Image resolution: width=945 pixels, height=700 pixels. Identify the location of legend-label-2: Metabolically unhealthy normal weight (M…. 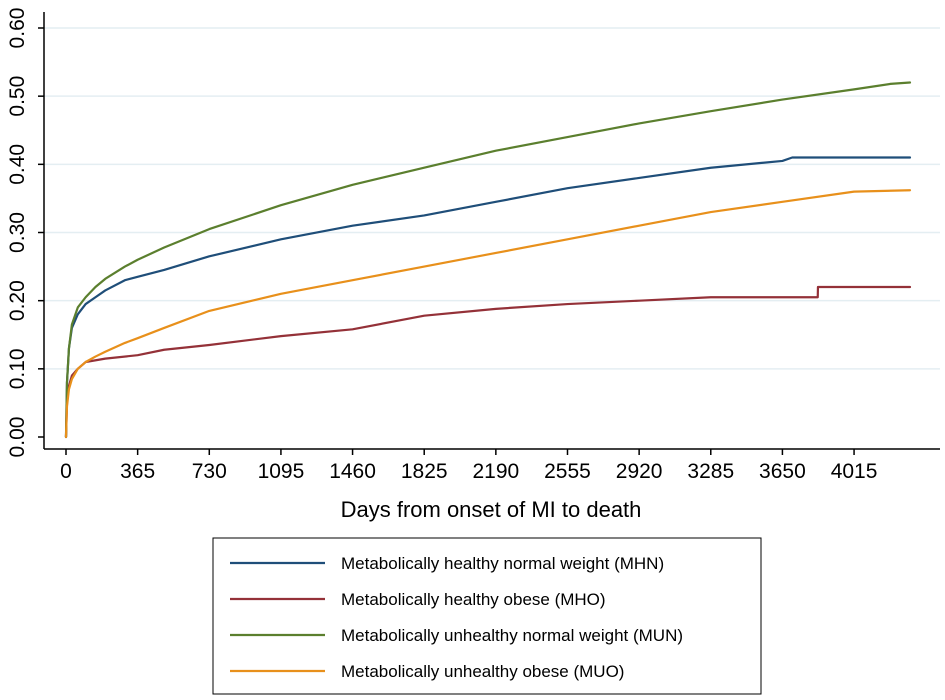
(512, 635).